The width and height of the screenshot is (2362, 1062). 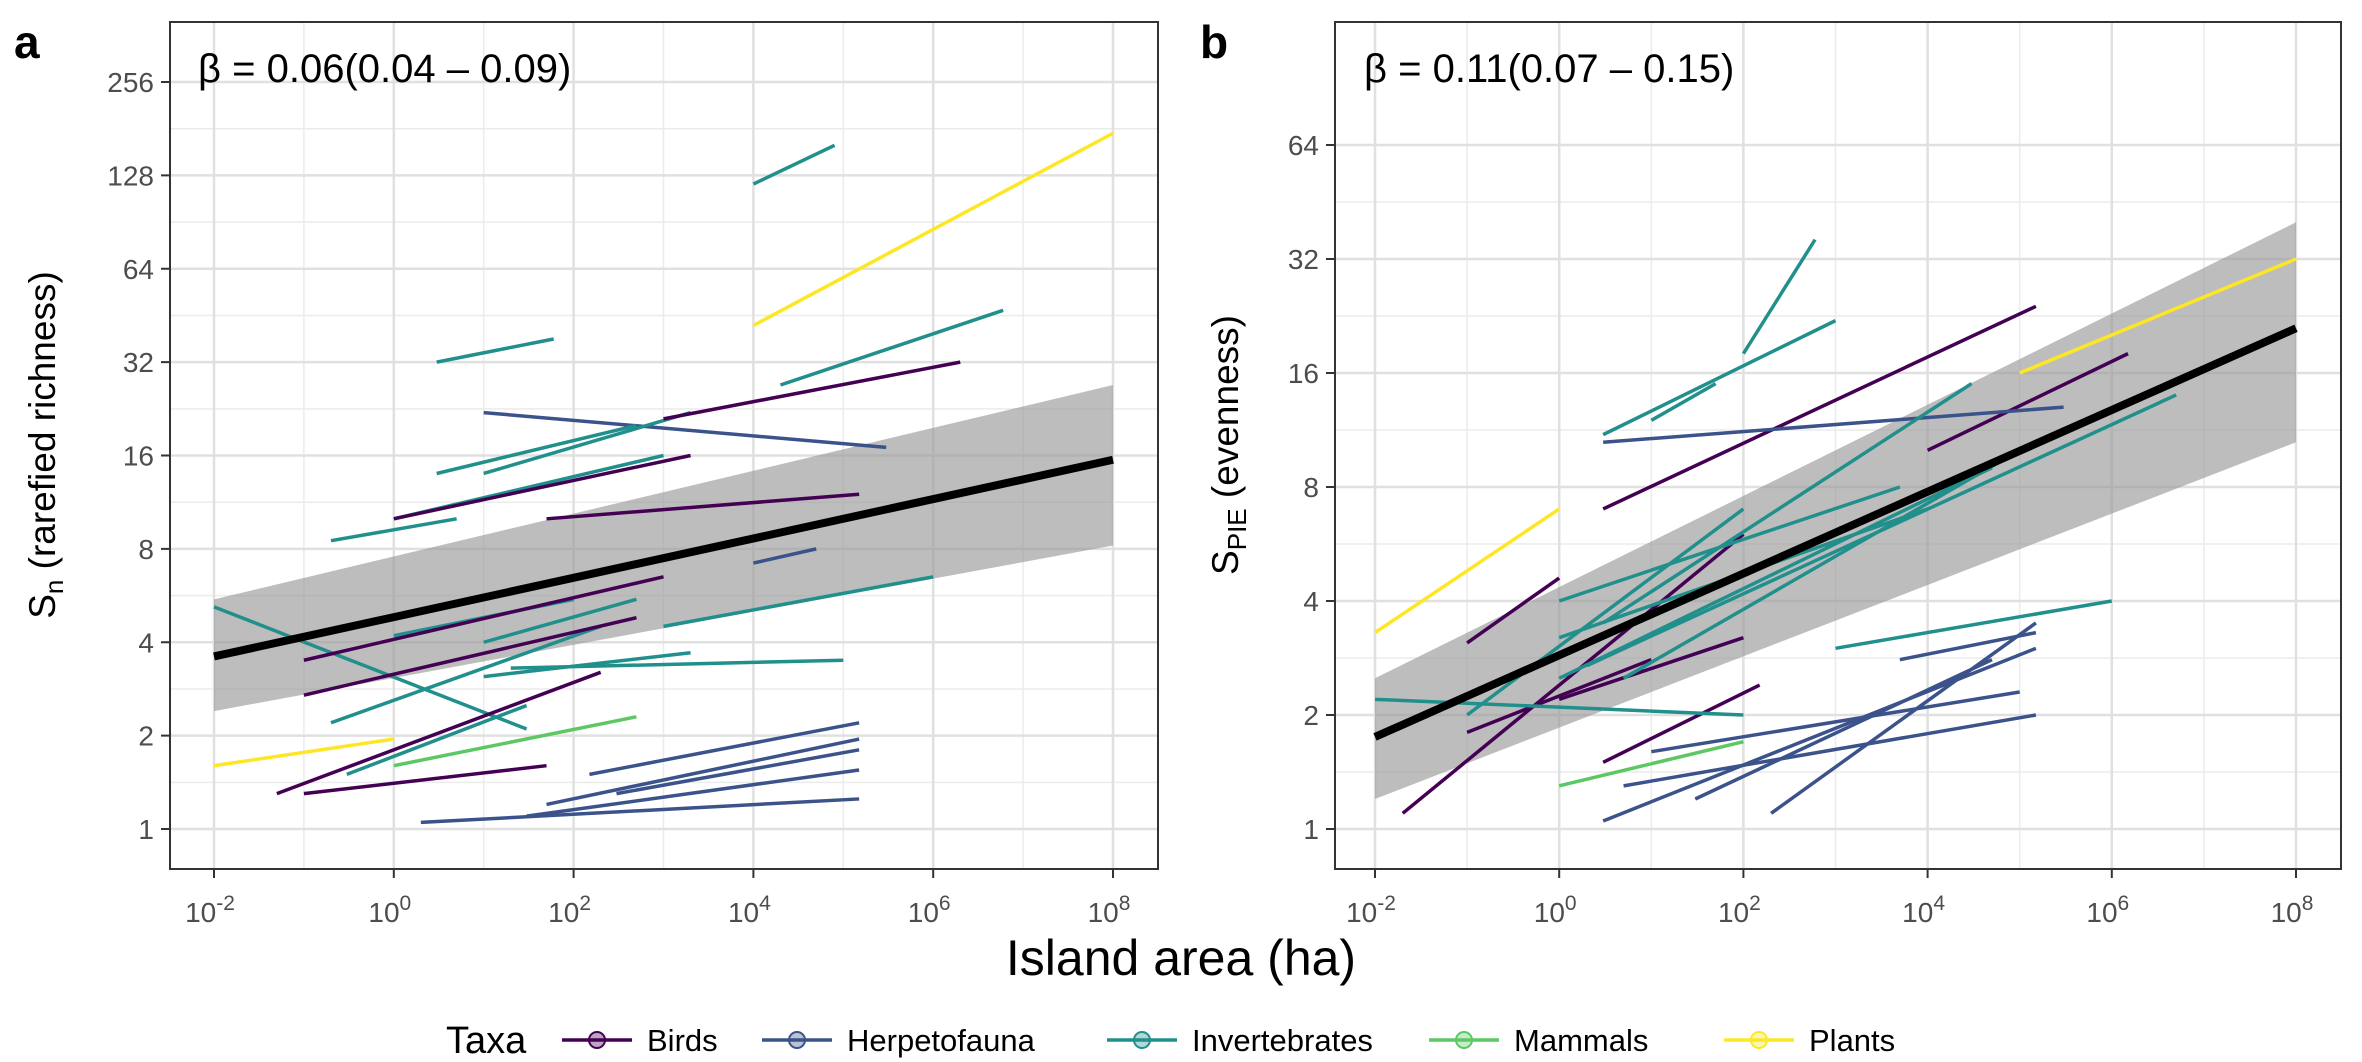 What do you see at coordinates (486, 1041) in the screenshot?
I see `legend-title: Taxa` at bounding box center [486, 1041].